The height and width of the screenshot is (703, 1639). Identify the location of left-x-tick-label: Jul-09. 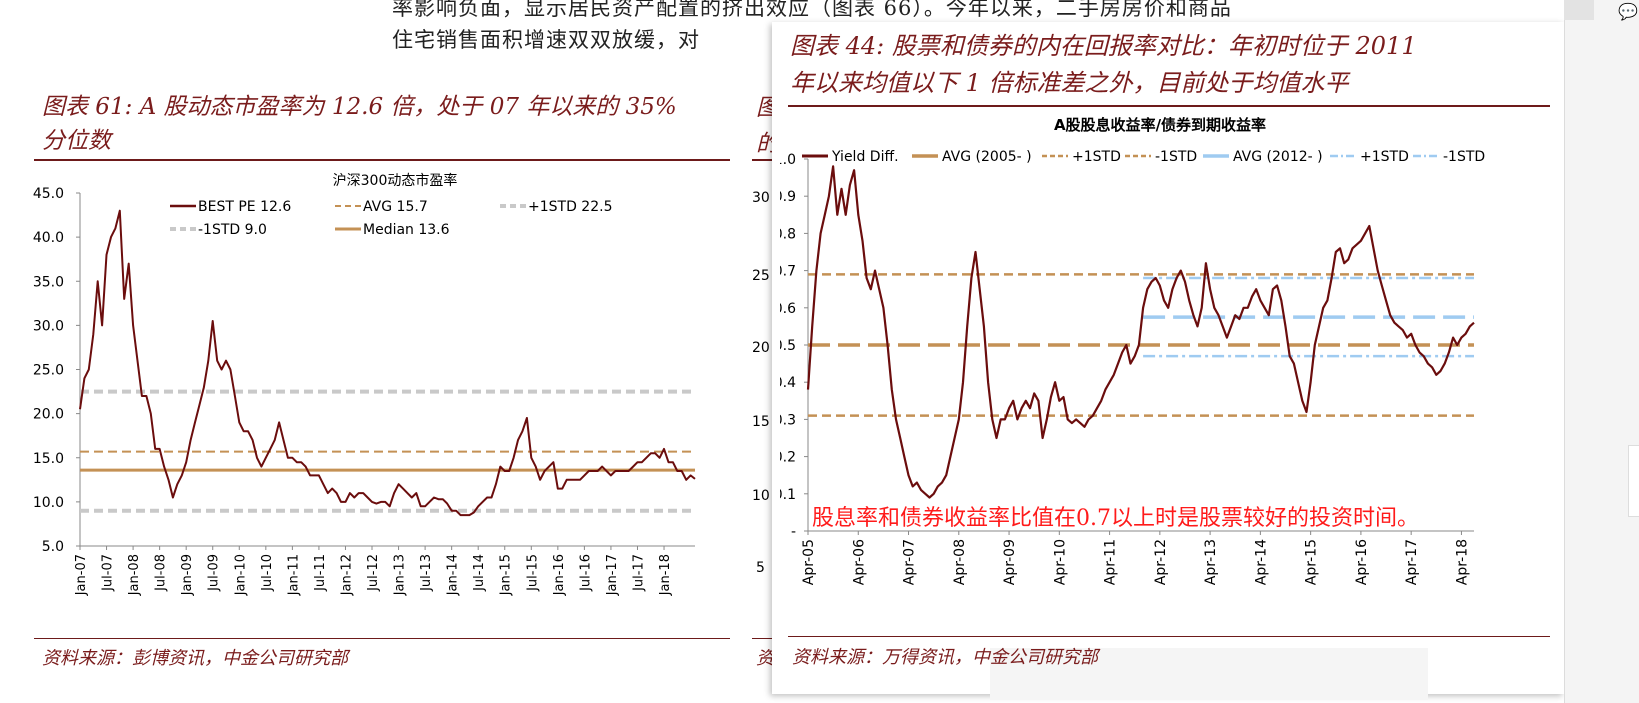
(214, 573).